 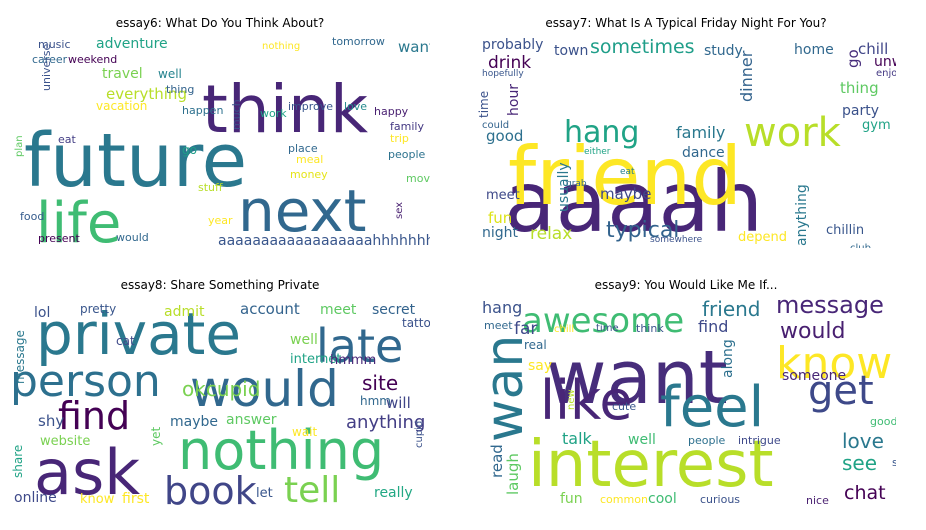 I want to click on cloud-word: interest, so click(x=651, y=465).